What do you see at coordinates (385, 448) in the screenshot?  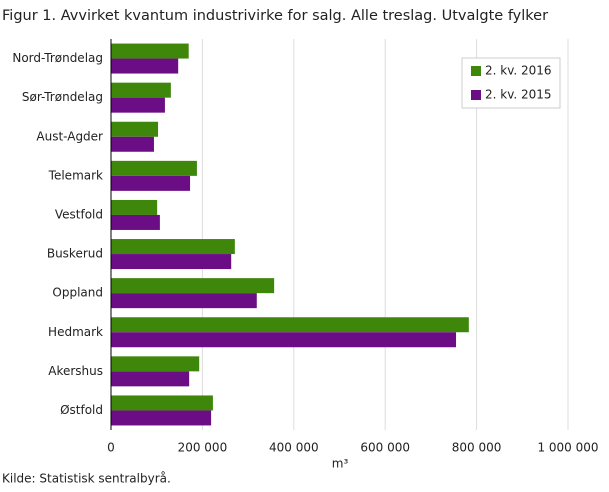 I see `x-tick-label: 600 000` at bounding box center [385, 448].